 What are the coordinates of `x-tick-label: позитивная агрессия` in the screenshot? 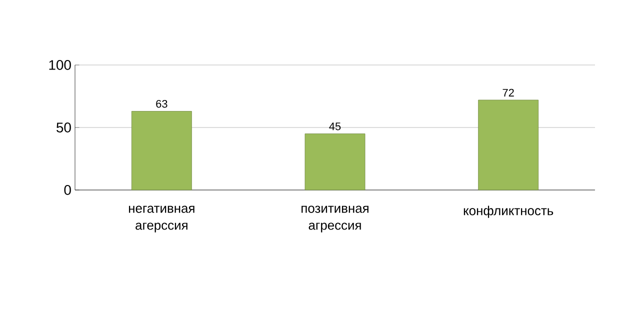 It's located at (335, 219).